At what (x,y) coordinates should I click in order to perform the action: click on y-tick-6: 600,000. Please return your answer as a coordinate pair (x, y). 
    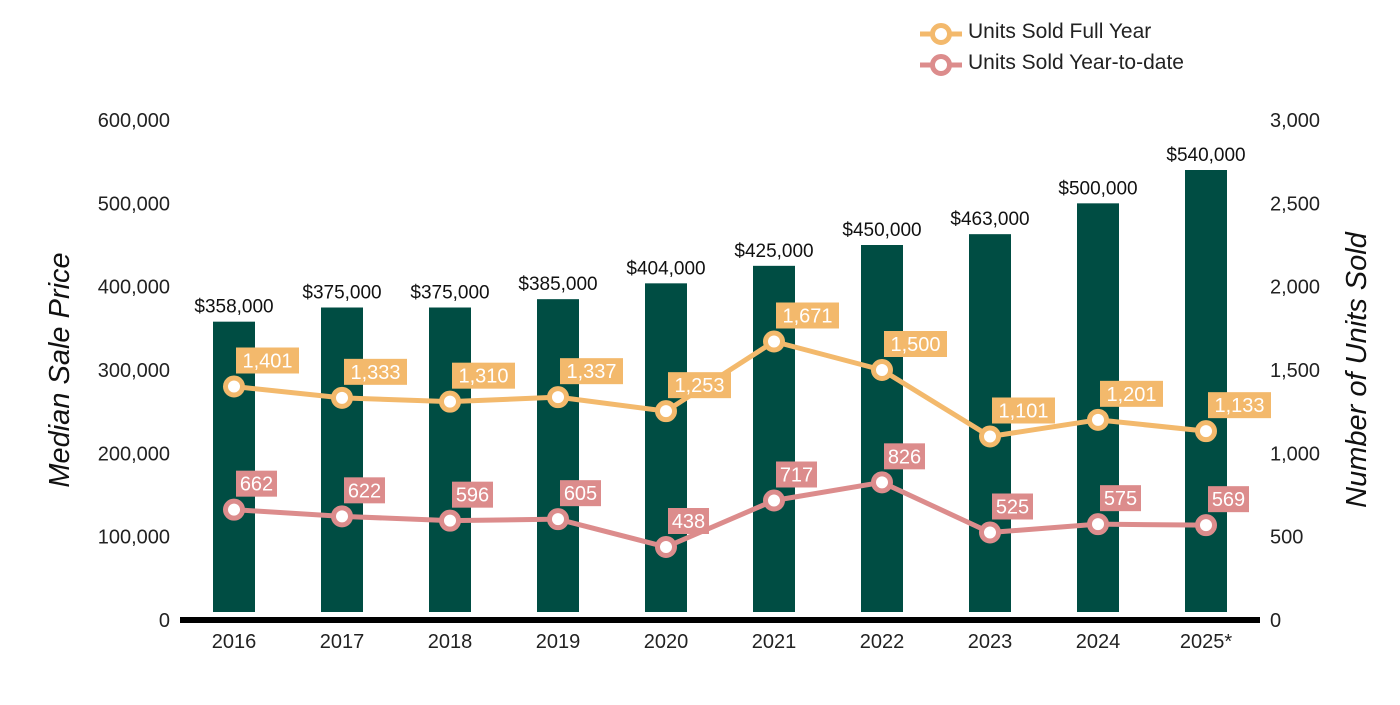
    Looking at the image, I should click on (134, 121).